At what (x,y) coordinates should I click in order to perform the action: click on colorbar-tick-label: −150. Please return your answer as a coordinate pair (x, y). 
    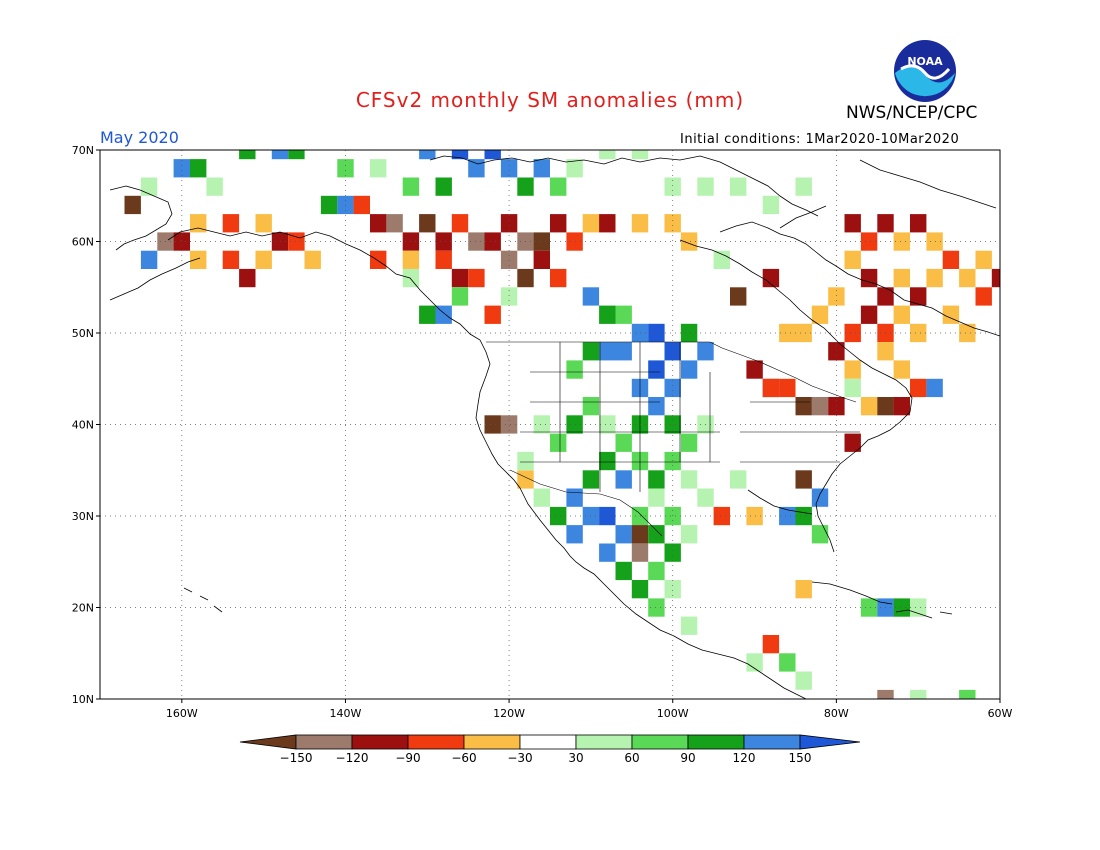
    Looking at the image, I should click on (296, 758).